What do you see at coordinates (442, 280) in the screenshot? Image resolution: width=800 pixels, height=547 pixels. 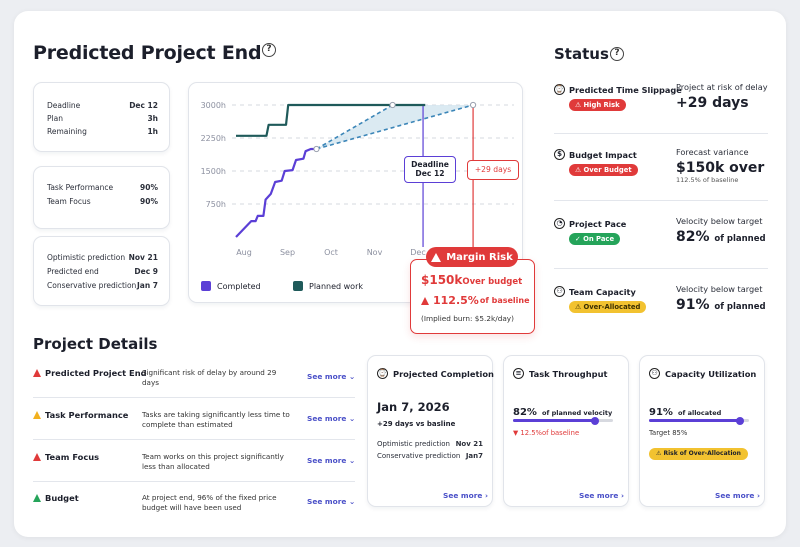 I see `margin-risk-amount: $150k` at bounding box center [442, 280].